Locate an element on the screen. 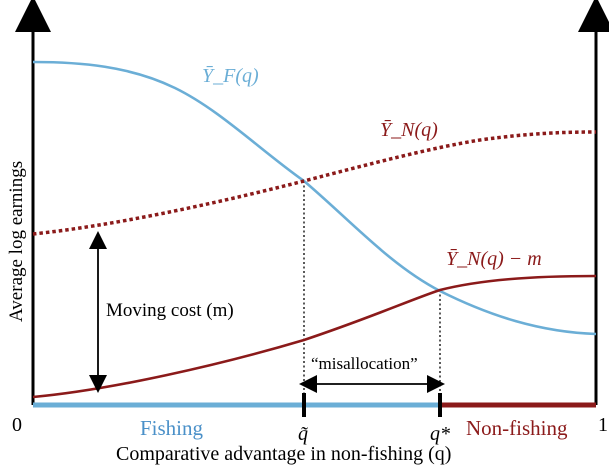  origin-label: 0 is located at coordinates (17, 425).